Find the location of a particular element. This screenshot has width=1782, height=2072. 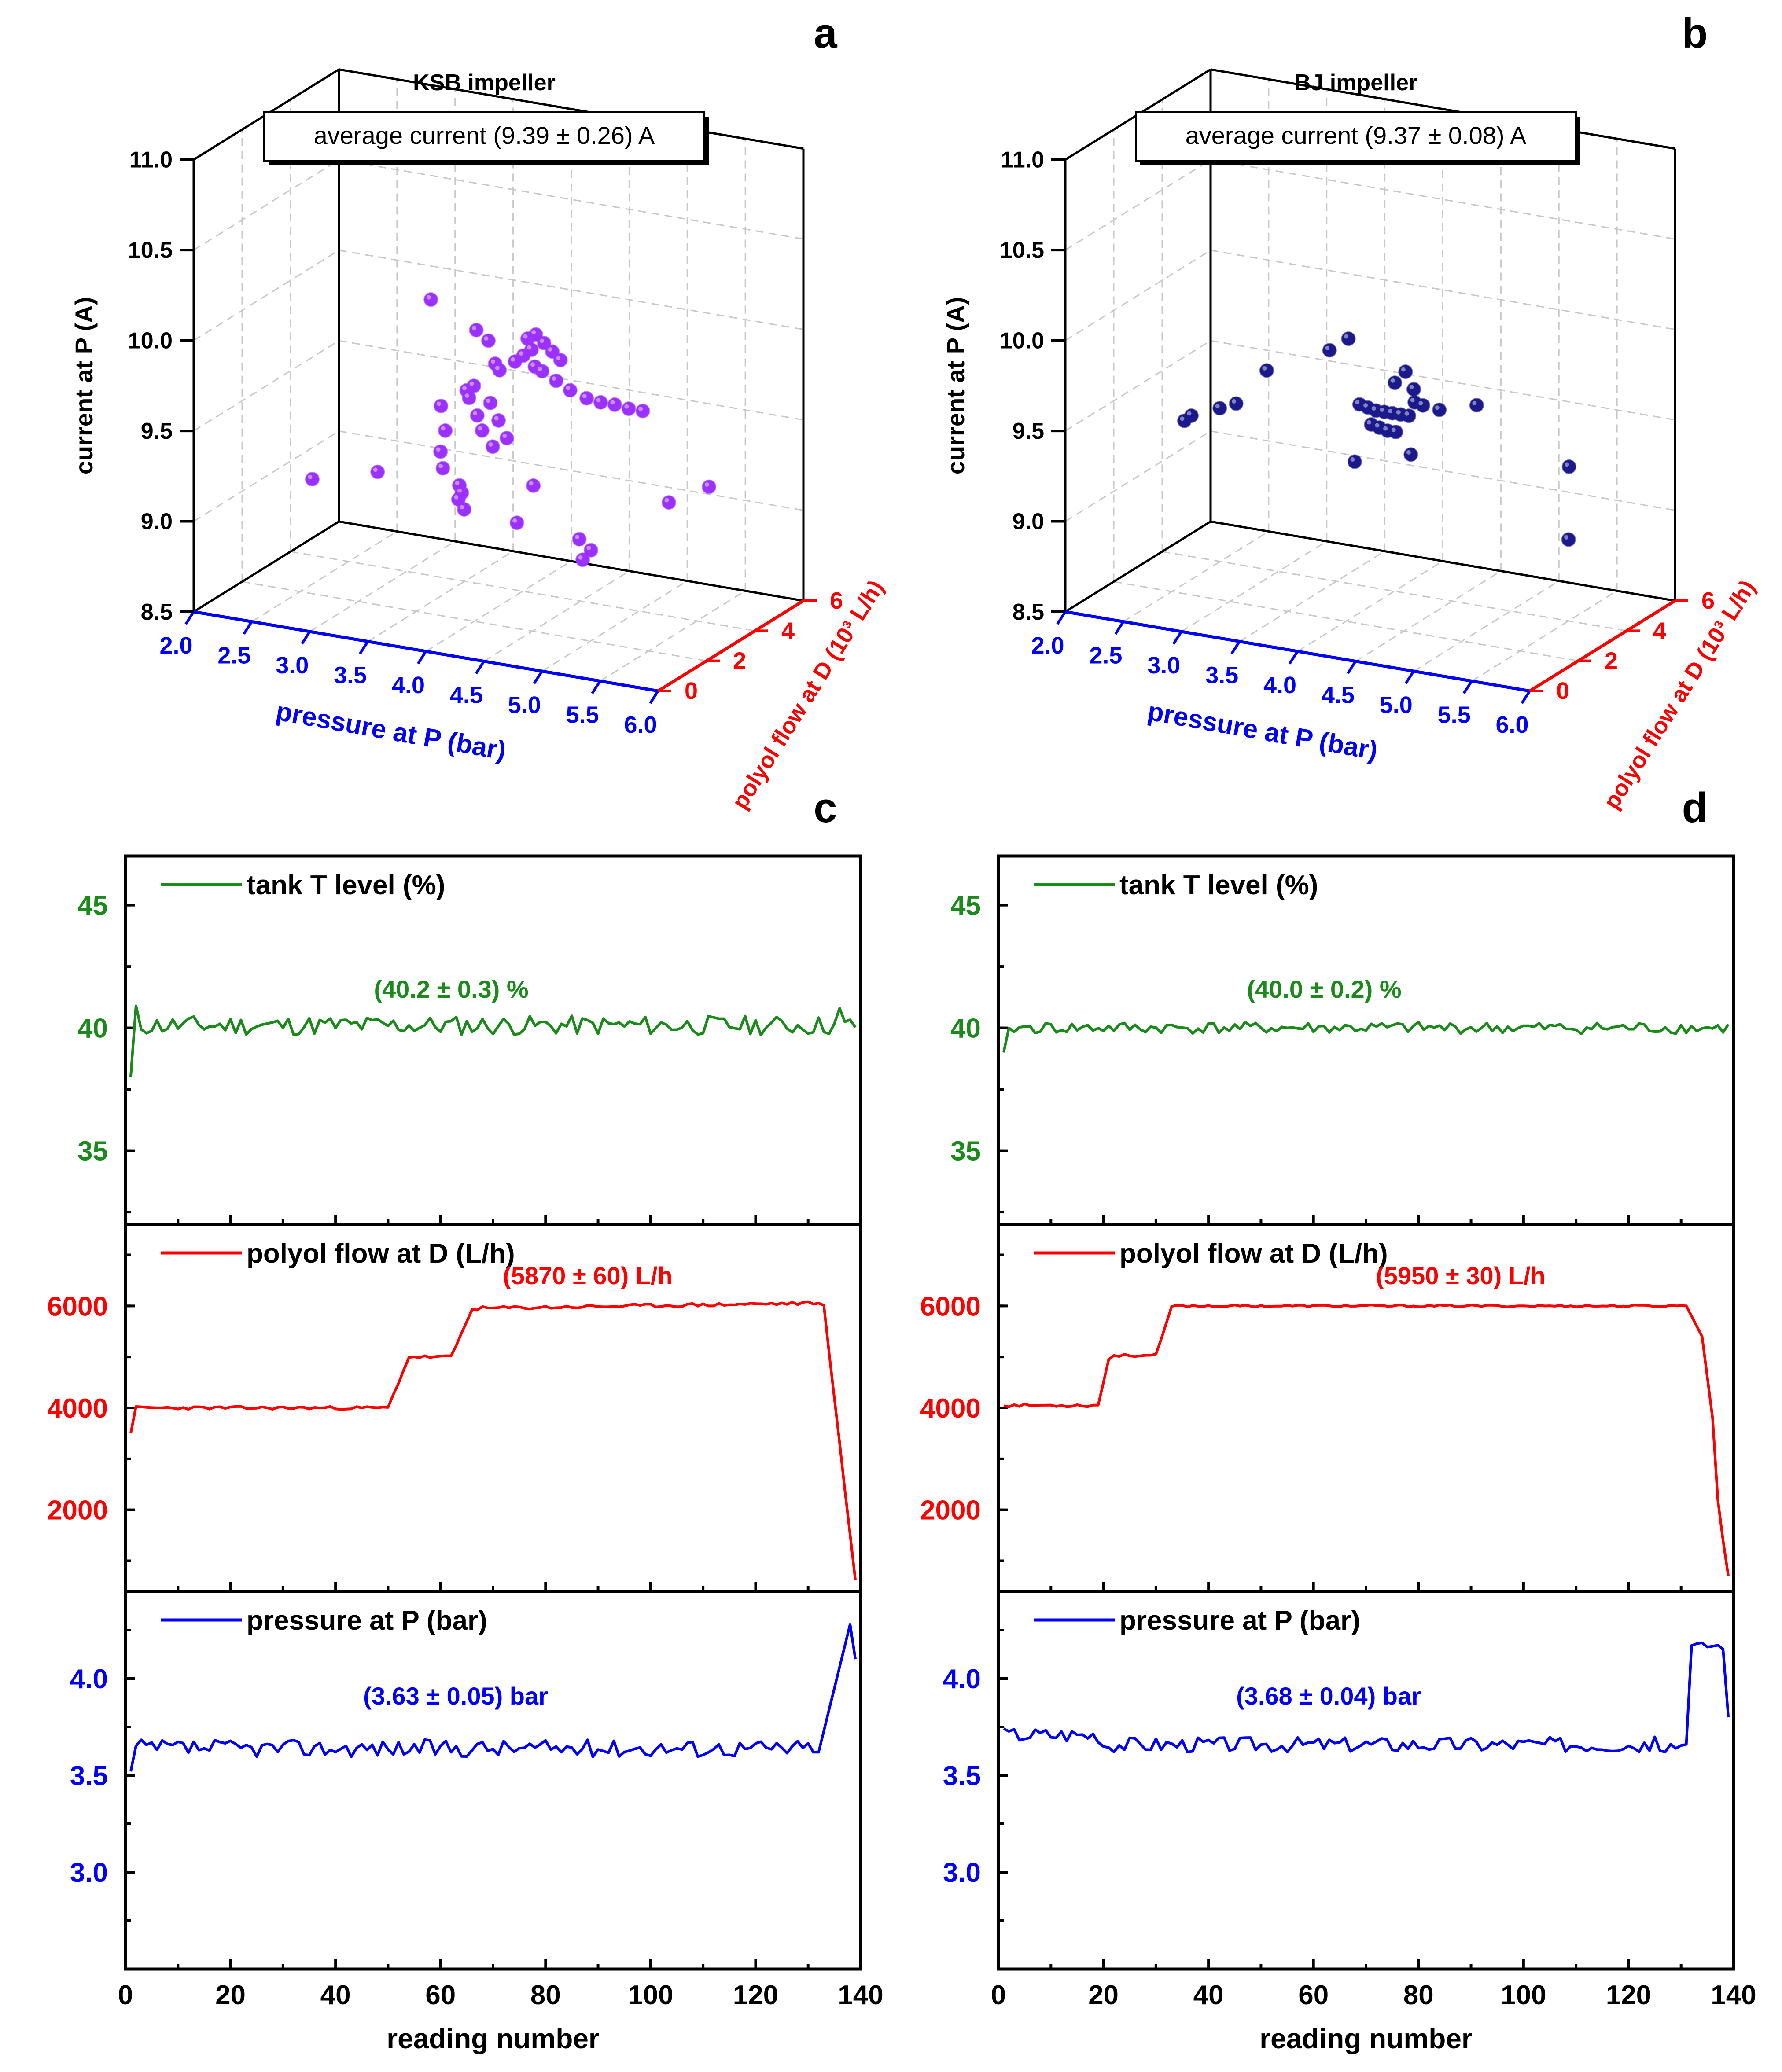

x-tick-label: 140 is located at coordinates (860, 1995).